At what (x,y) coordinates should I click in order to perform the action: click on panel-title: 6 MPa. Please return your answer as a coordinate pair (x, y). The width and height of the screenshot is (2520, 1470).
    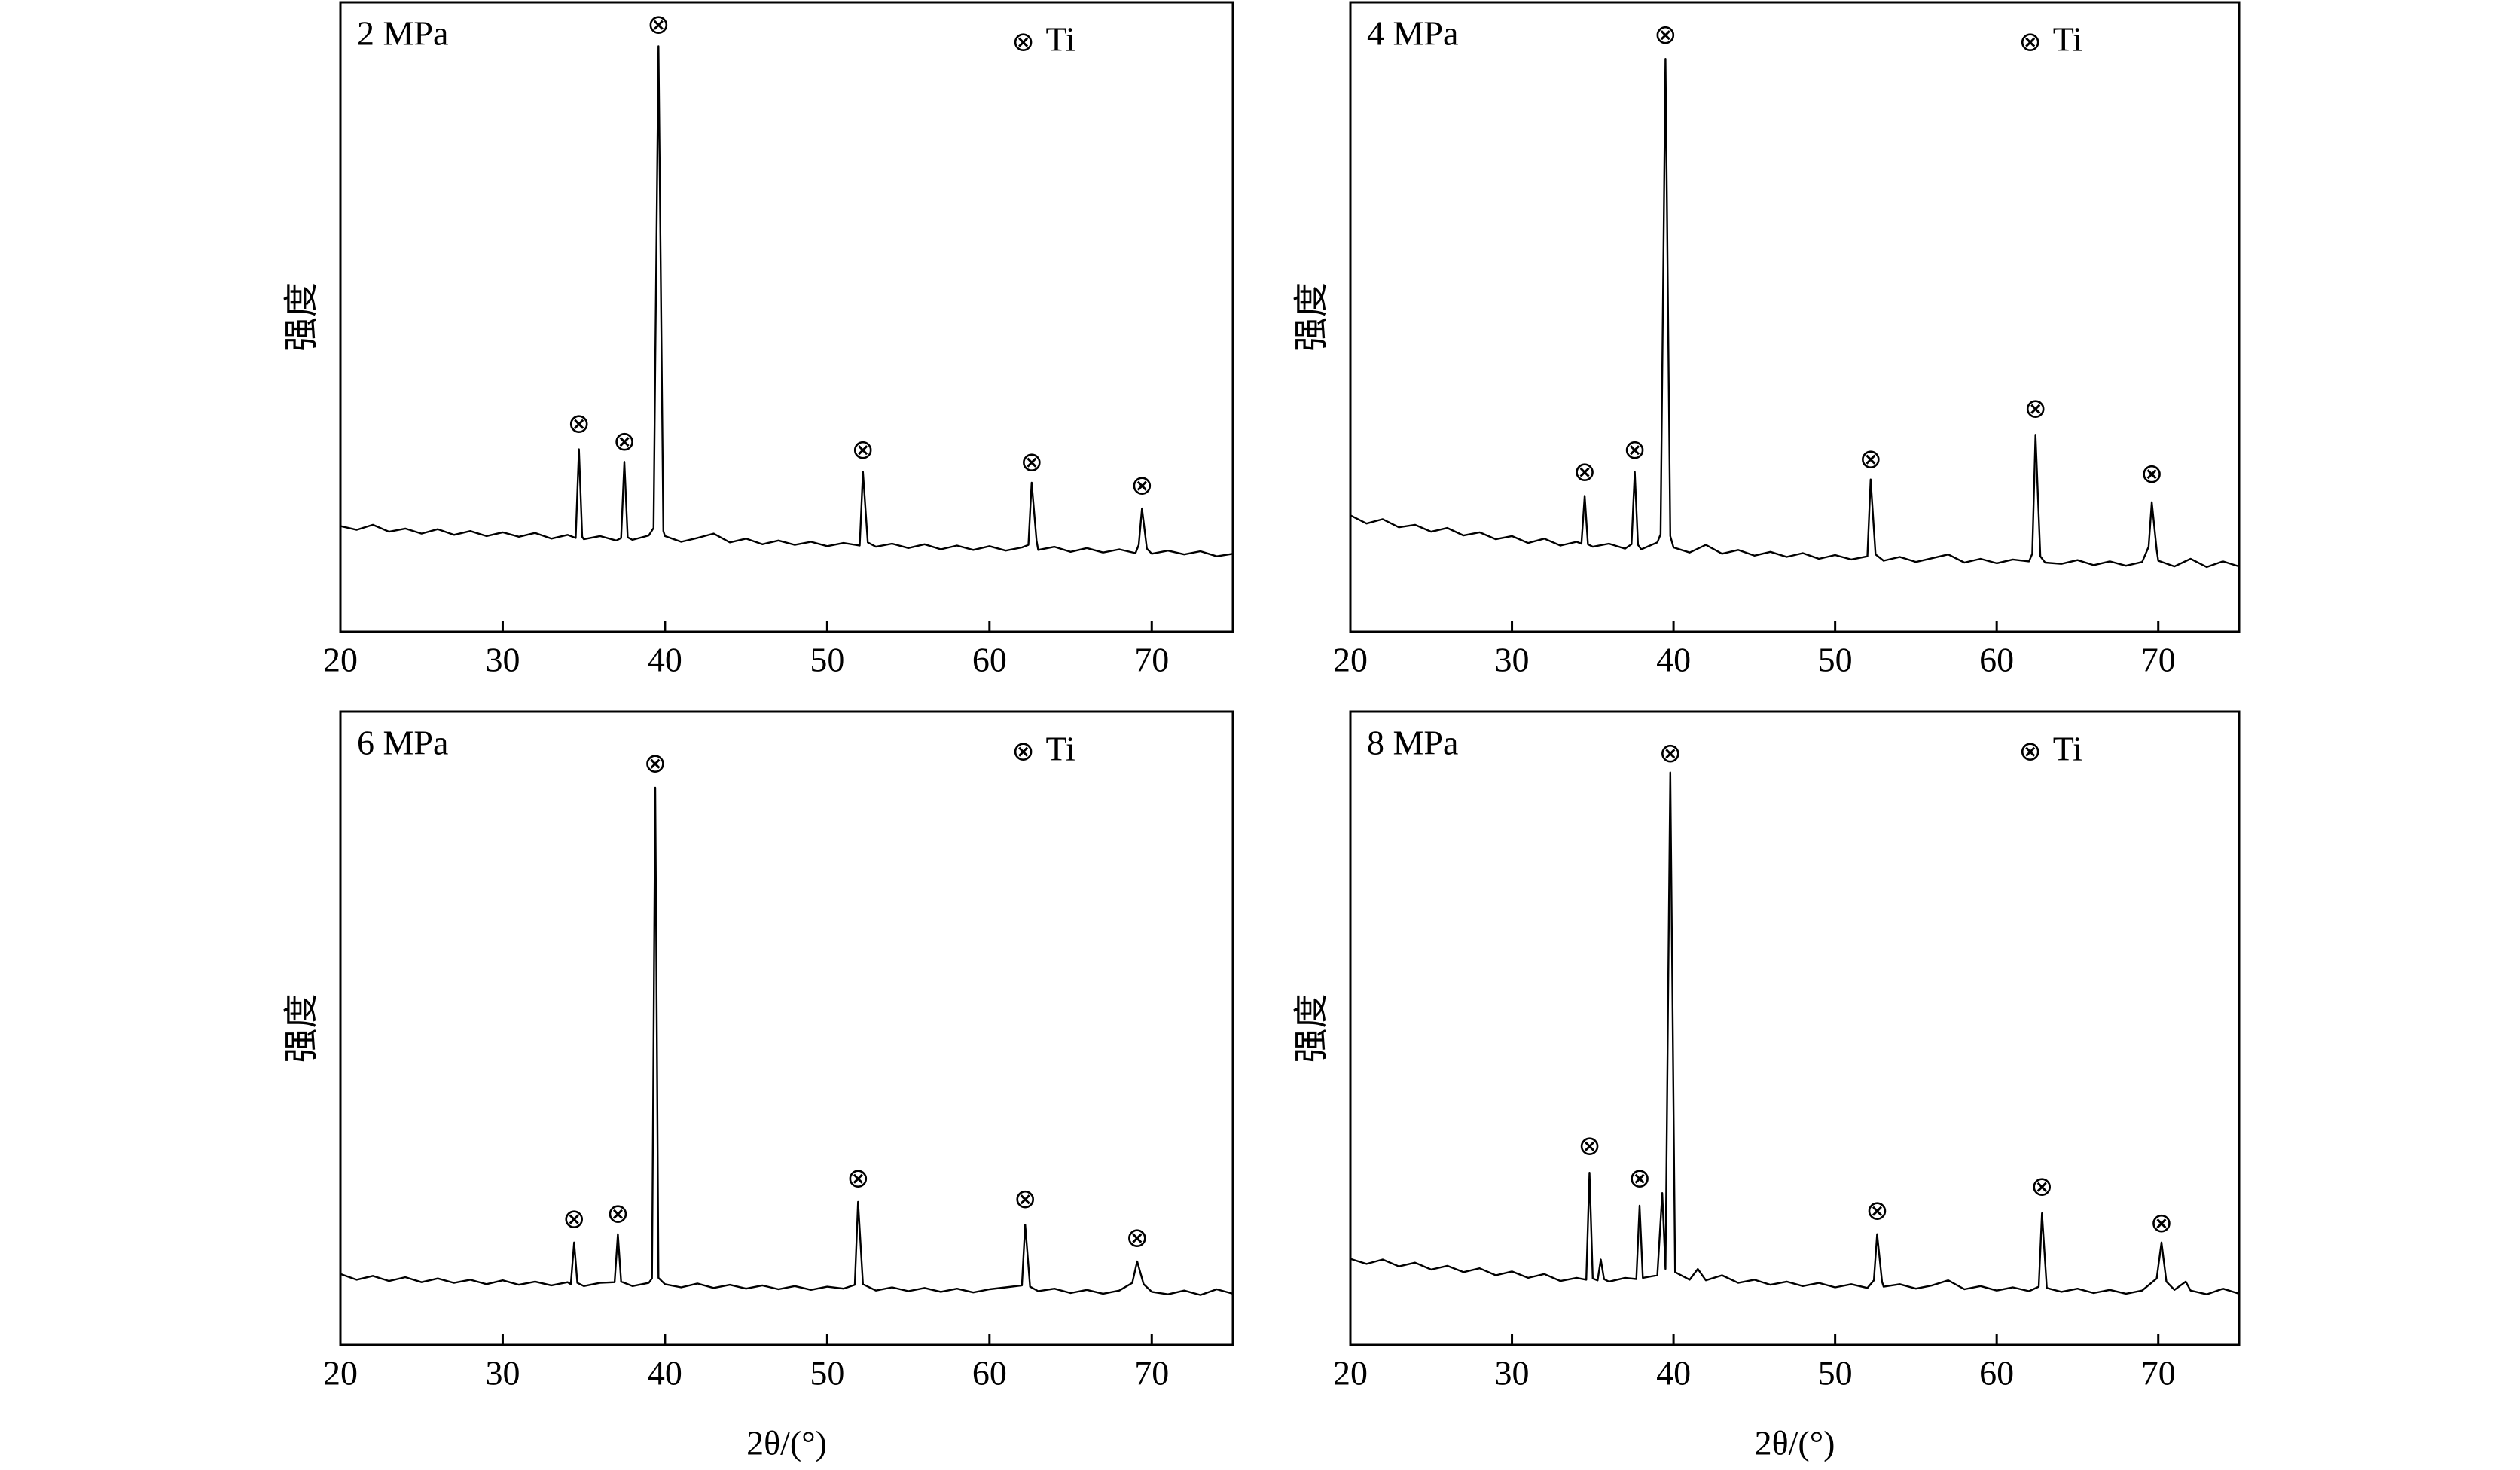
    Looking at the image, I should click on (402, 743).